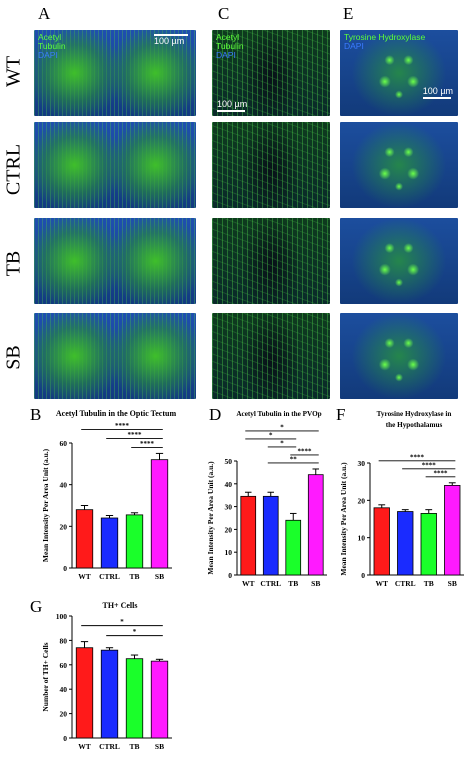 The image size is (474, 757). What do you see at coordinates (64, 640) in the screenshot?
I see `y-tick-label: 80` at bounding box center [64, 640].